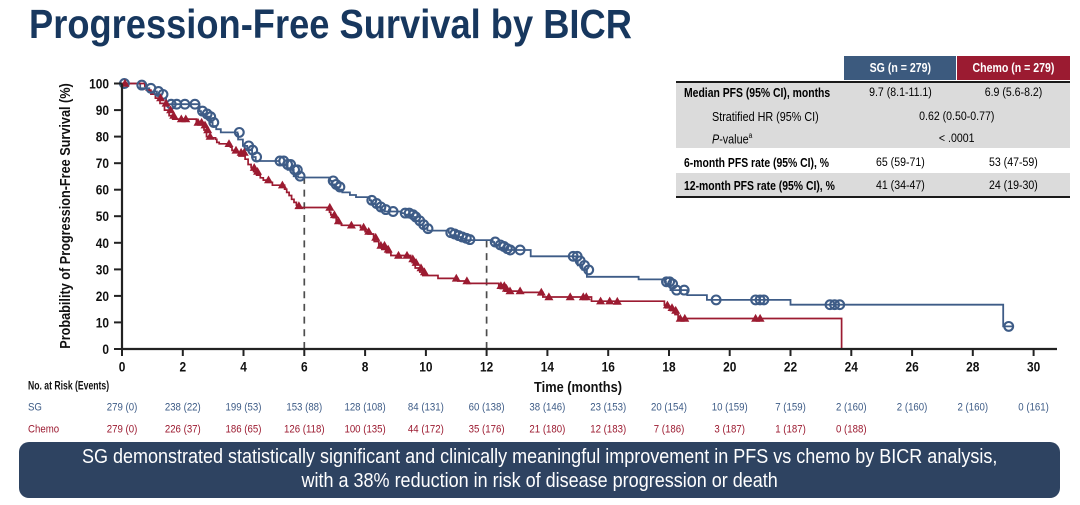 The width and height of the screenshot is (1080, 505). What do you see at coordinates (790, 367) in the screenshot?
I see `svg-text: 22` at bounding box center [790, 367].